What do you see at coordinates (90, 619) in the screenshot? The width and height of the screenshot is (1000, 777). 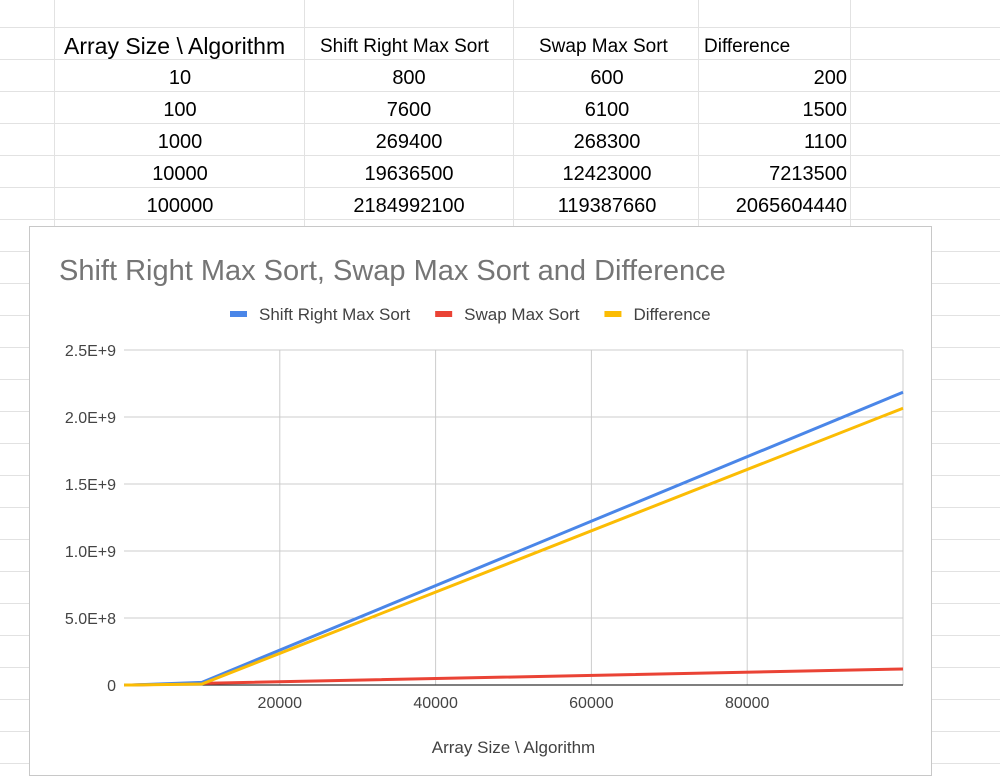 I see `y-tick-label: 5.0E+8` at bounding box center [90, 619].